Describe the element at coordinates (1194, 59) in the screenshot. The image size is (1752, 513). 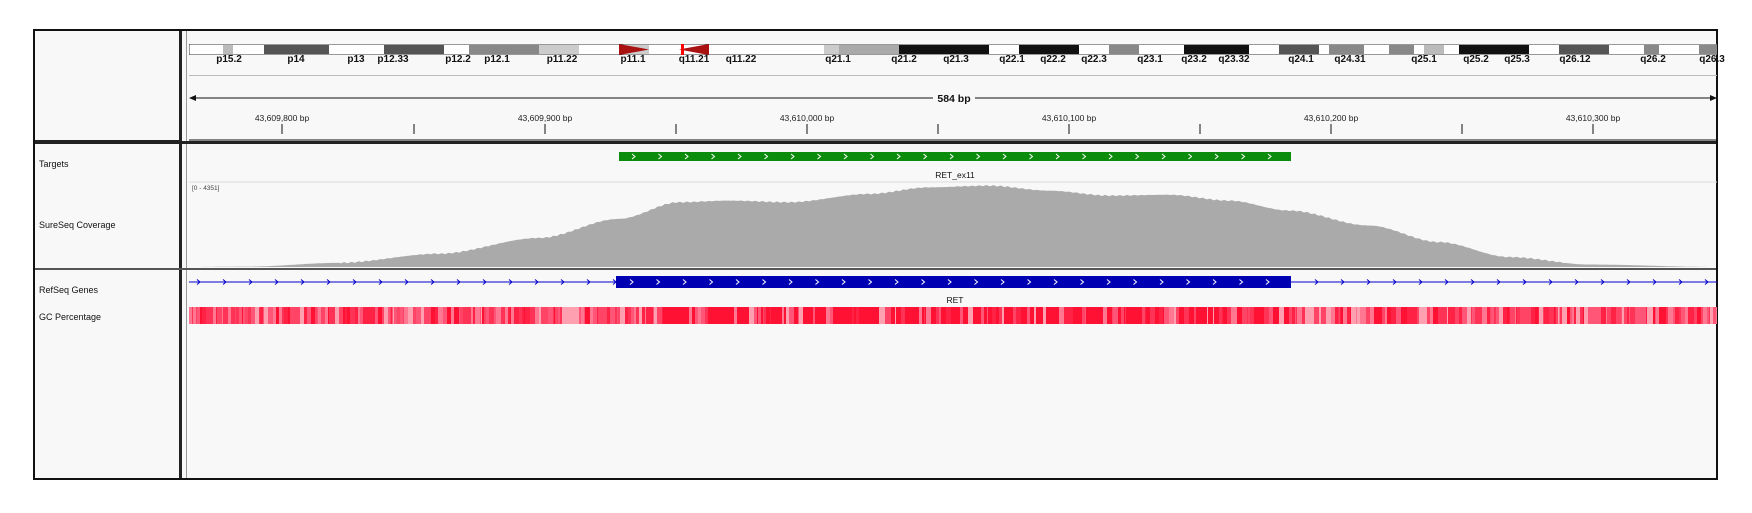
I see `ideogram-band-label: q23.2` at that location.